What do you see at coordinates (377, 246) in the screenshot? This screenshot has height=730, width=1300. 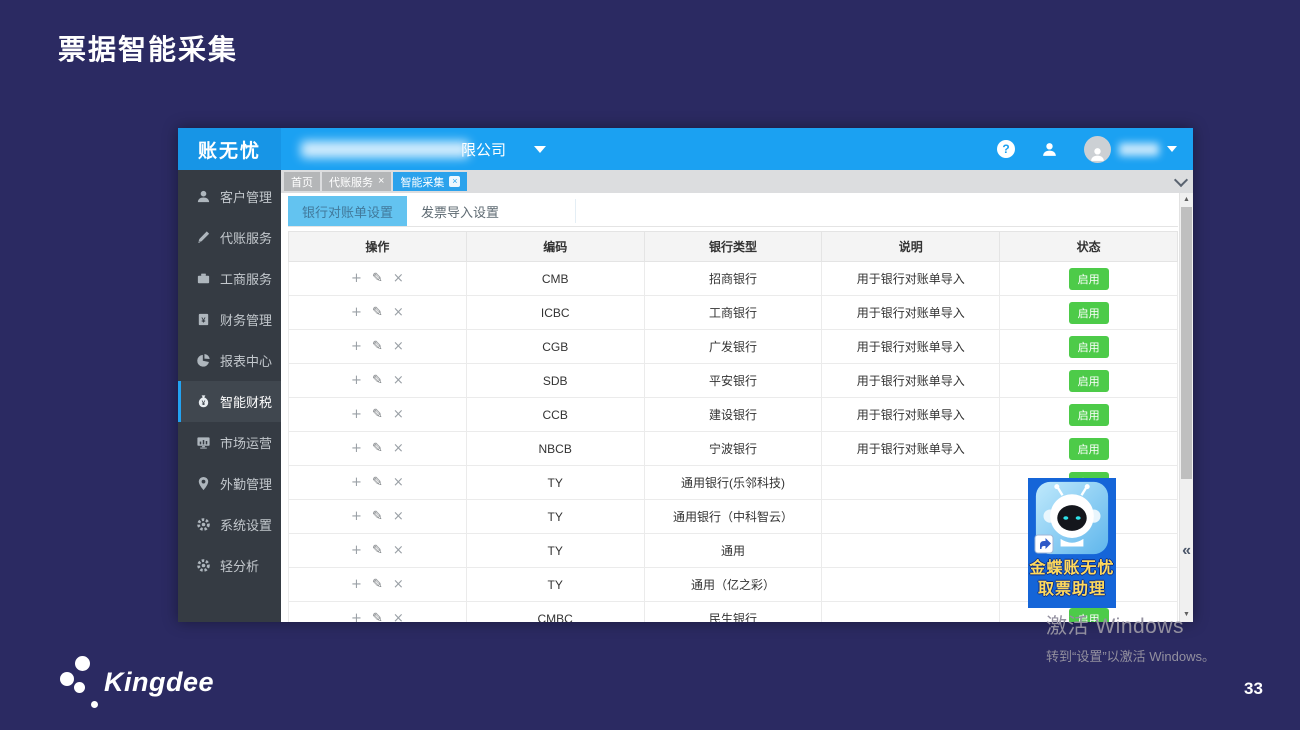 I see `col-operations: 操作` at bounding box center [377, 246].